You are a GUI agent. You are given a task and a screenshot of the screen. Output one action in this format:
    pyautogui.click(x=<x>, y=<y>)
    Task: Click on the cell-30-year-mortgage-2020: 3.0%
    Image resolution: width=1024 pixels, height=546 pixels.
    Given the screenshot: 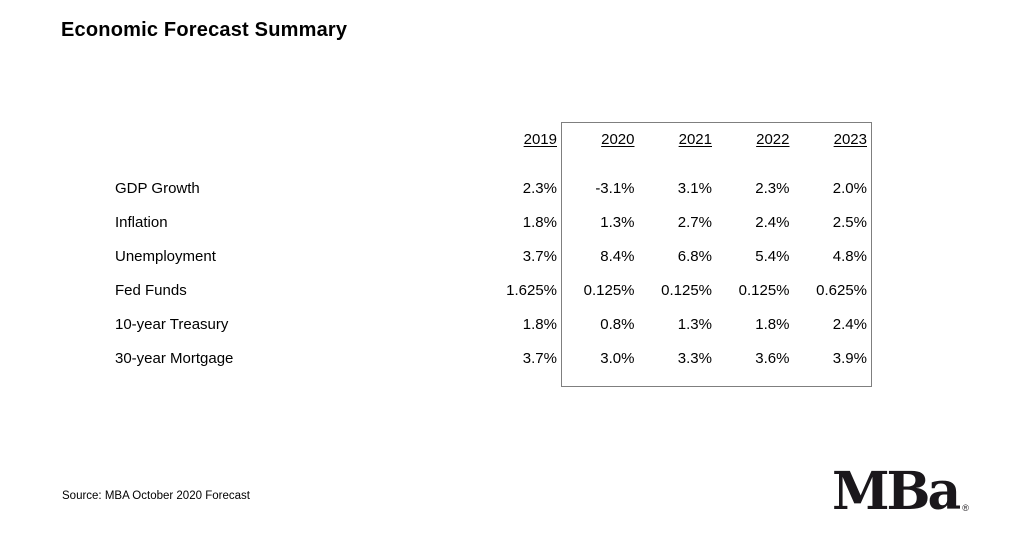 What is the action you would take?
    pyautogui.click(x=617, y=358)
    